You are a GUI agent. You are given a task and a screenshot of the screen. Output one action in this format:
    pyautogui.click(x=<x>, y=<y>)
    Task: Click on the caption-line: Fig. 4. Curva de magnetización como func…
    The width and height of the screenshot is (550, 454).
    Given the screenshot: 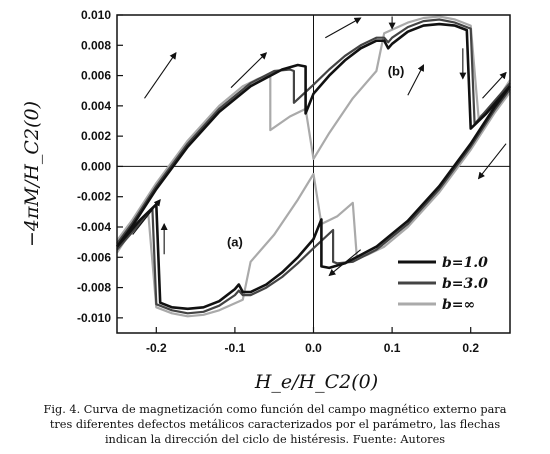 What is the action you would take?
    pyautogui.click(x=275, y=409)
    